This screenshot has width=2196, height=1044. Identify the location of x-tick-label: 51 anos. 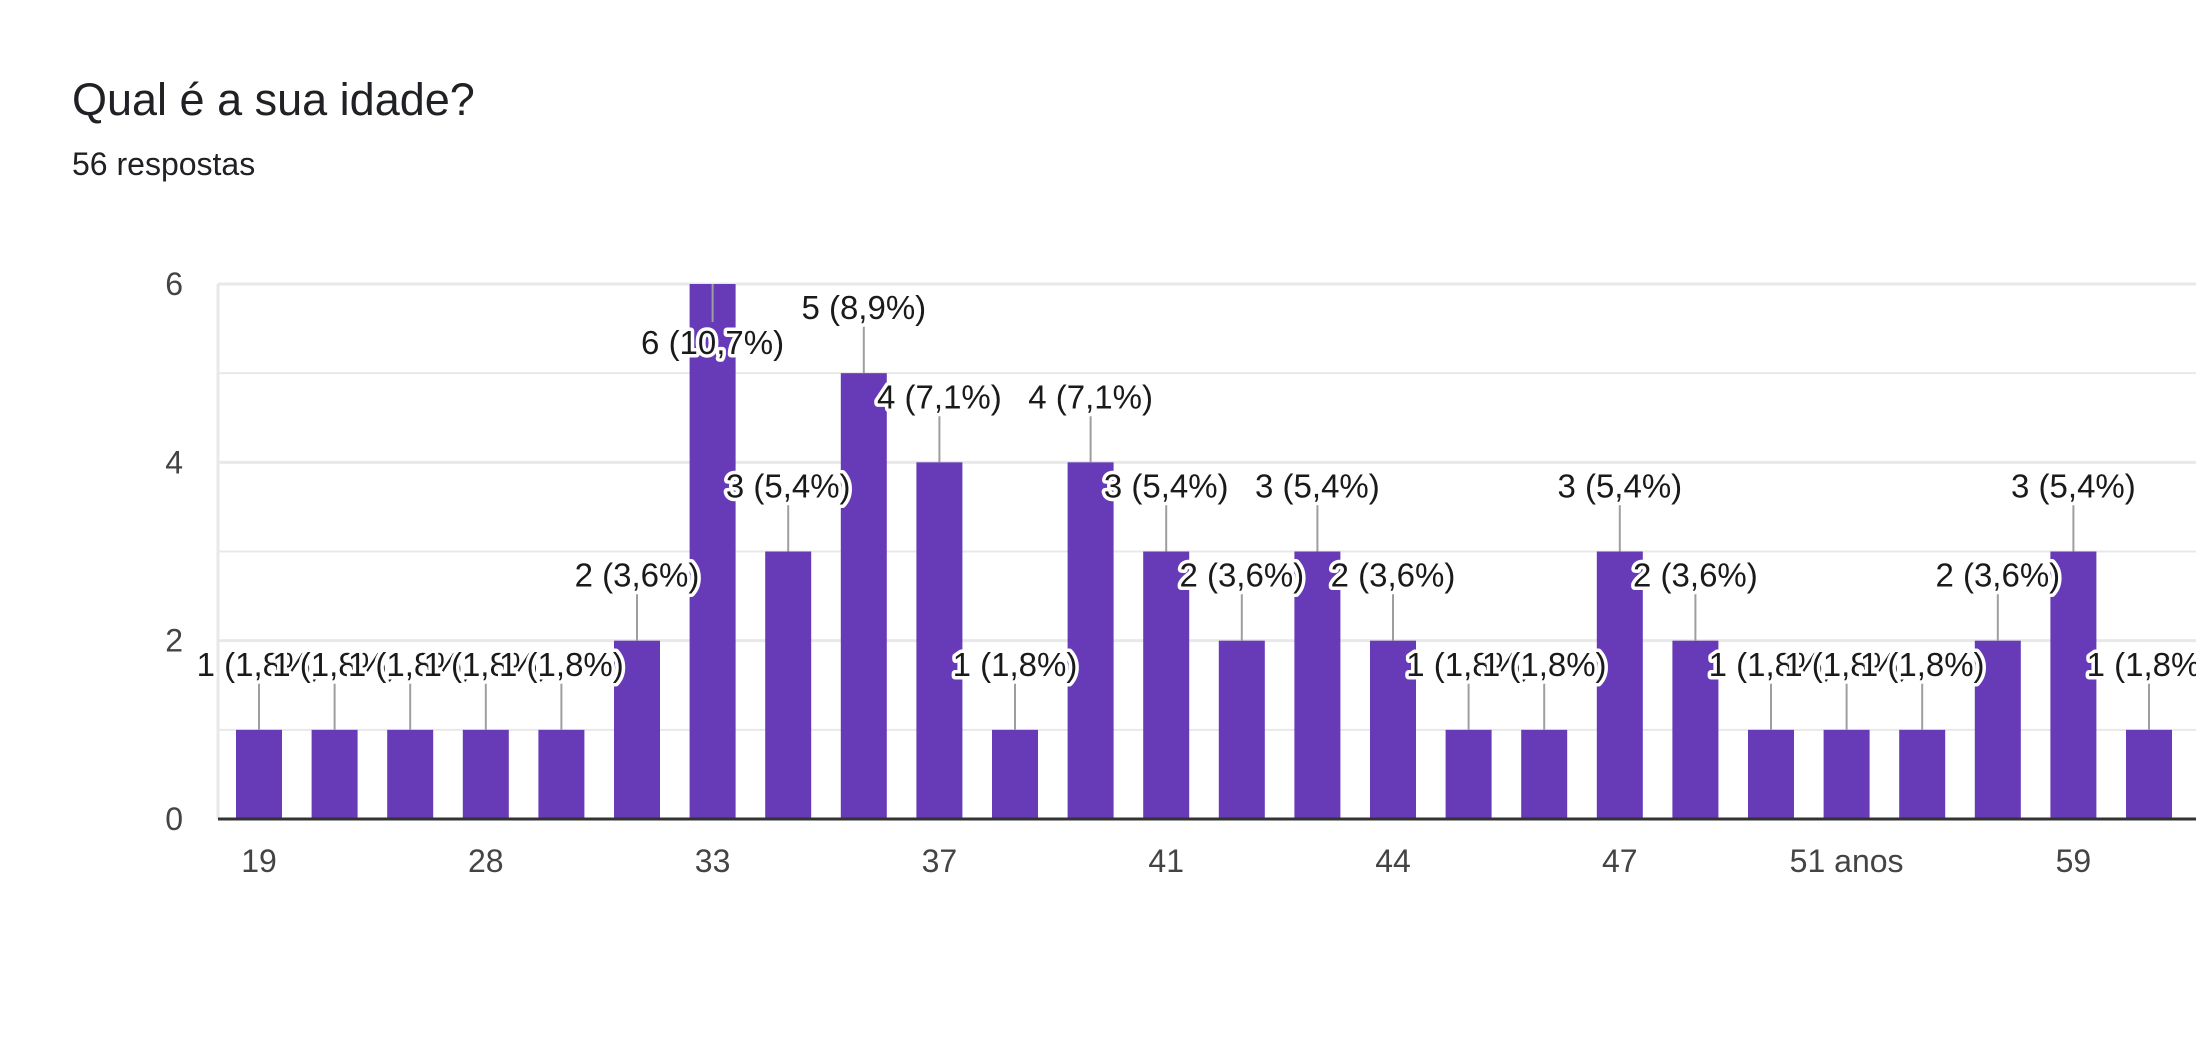
(1847, 861).